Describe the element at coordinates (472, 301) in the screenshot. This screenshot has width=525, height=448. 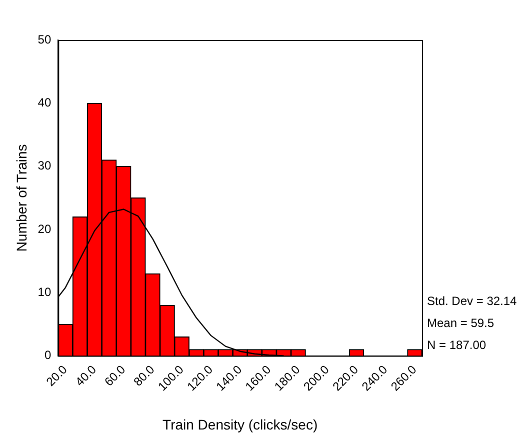
I see `text: Std. Dev = 32.14` at that location.